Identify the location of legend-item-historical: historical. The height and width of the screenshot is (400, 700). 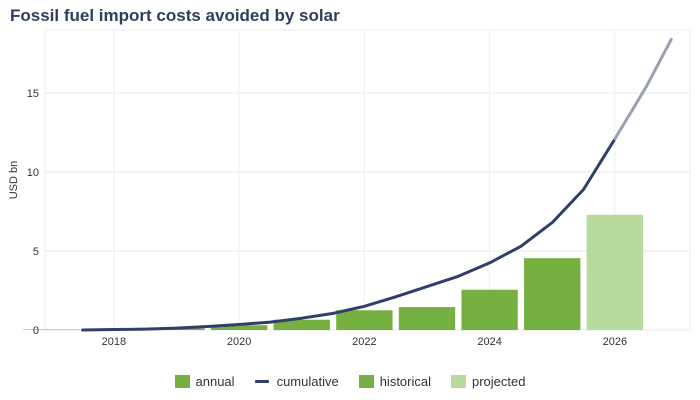
(394, 381).